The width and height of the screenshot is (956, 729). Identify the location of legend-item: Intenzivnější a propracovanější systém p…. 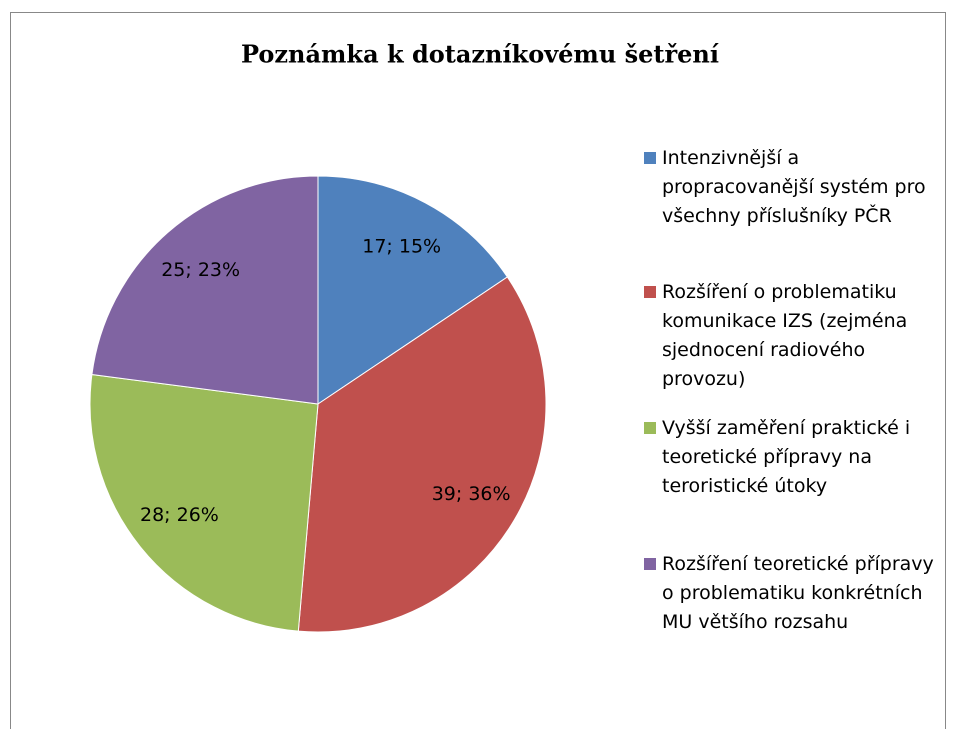
(794, 187).